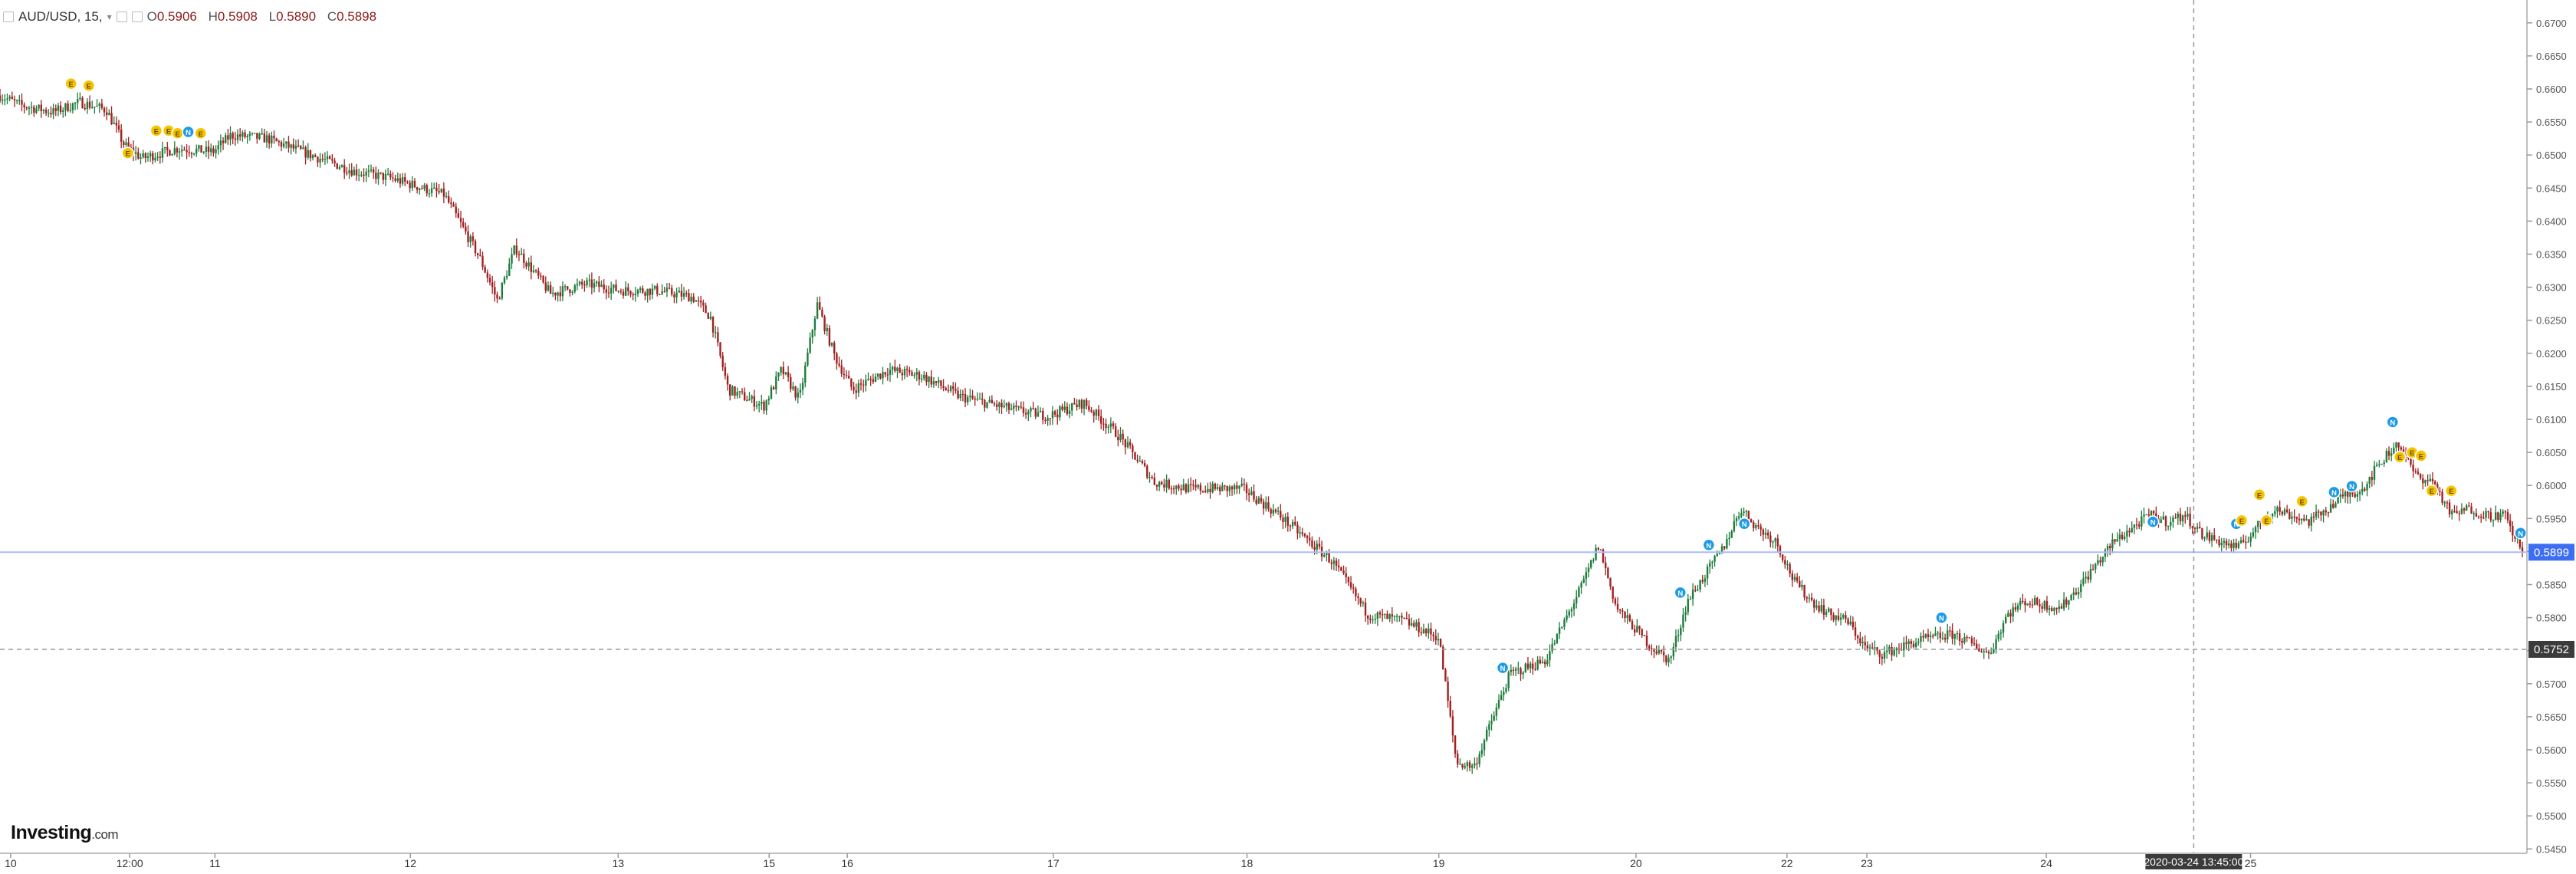 This screenshot has width=2576, height=874. I want to click on price-tick-label: 0.6600, so click(2551, 89).